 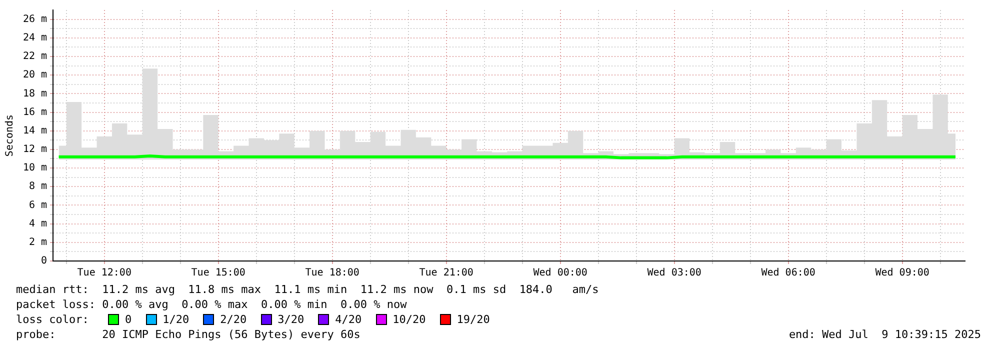 What do you see at coordinates (674, 273) in the screenshot?
I see `x-tick-label: Wed 03:00` at bounding box center [674, 273].